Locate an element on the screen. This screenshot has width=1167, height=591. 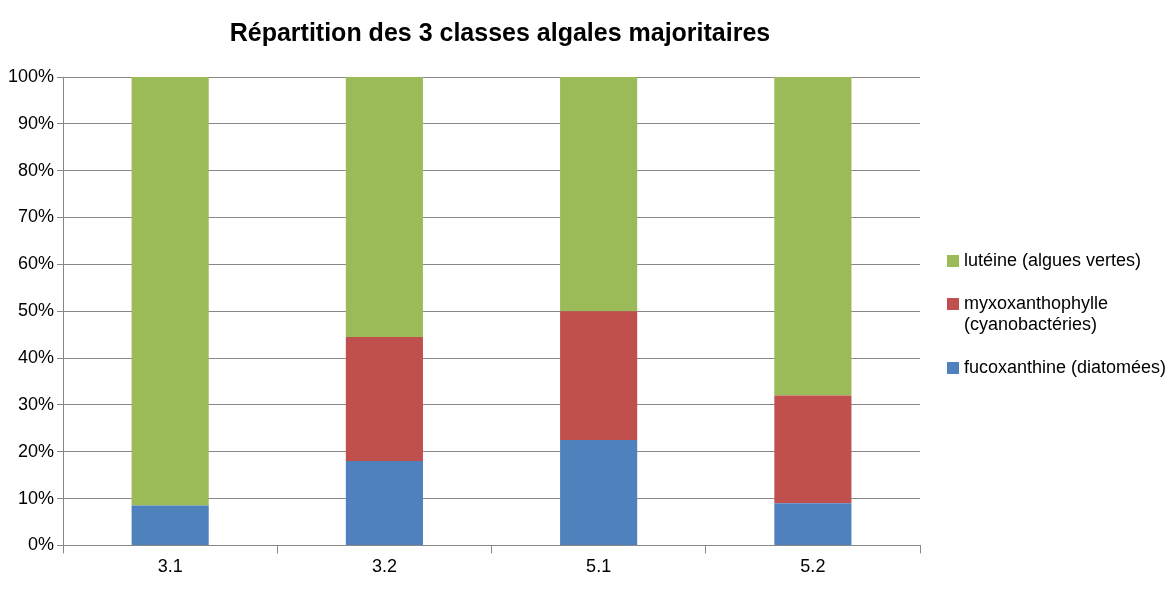
y-tick-label: 60% is located at coordinates (36, 263).